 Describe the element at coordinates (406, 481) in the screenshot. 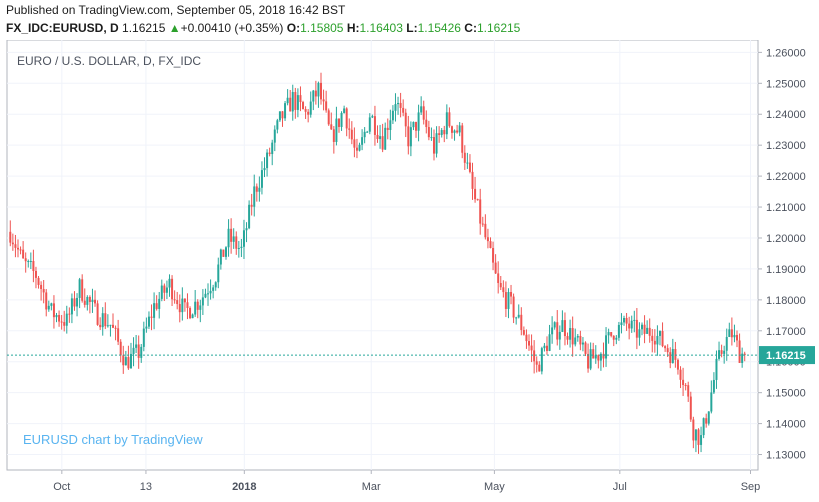

I see `time-axis: Oct 13 2018 Mar May Jul Sep` at that location.